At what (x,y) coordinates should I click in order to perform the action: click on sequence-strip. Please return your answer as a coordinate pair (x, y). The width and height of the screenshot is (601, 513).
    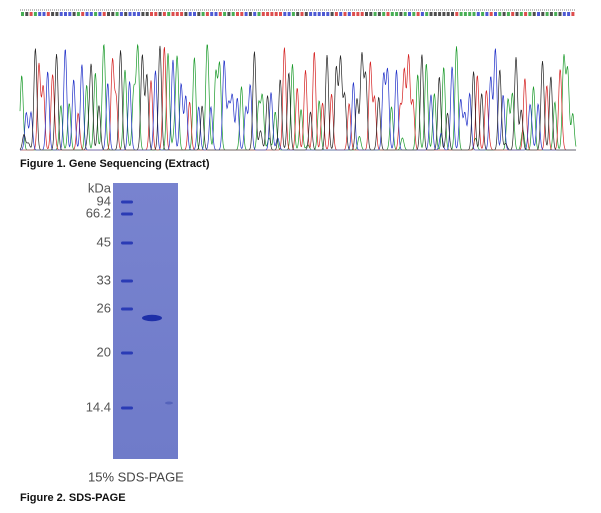
    Looking at the image, I should click on (298, 12).